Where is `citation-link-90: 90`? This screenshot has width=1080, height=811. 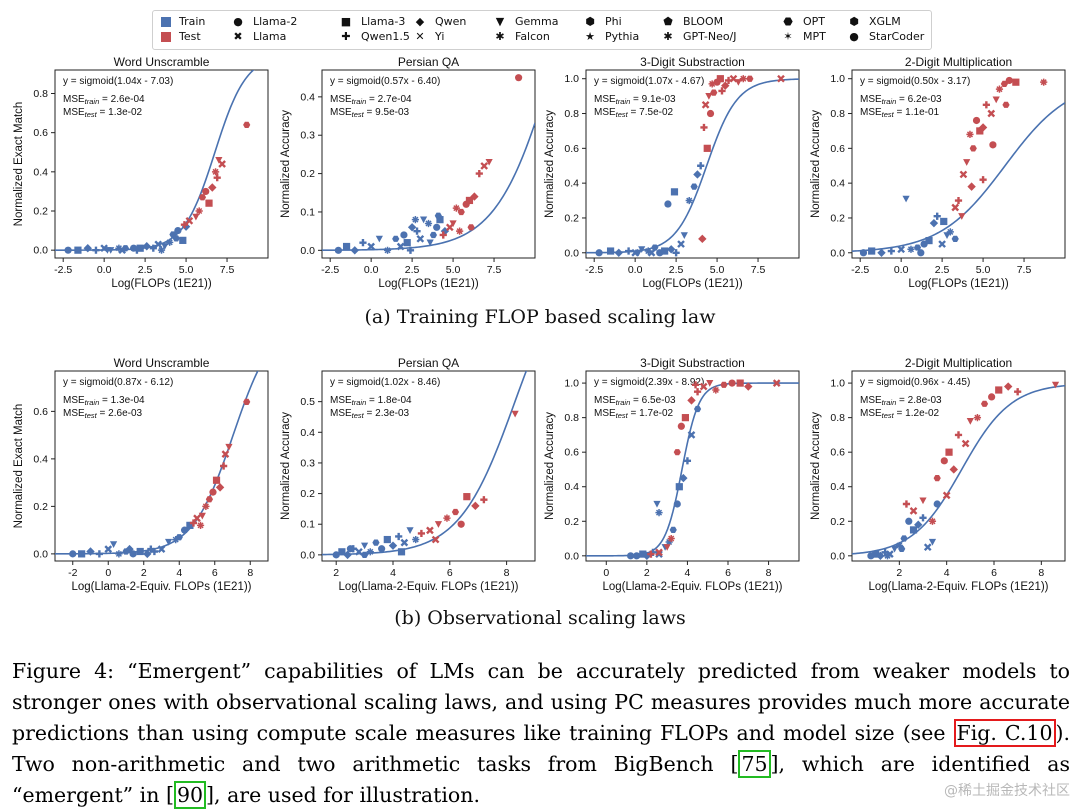
citation-link-90: 90 is located at coordinates (190, 795).